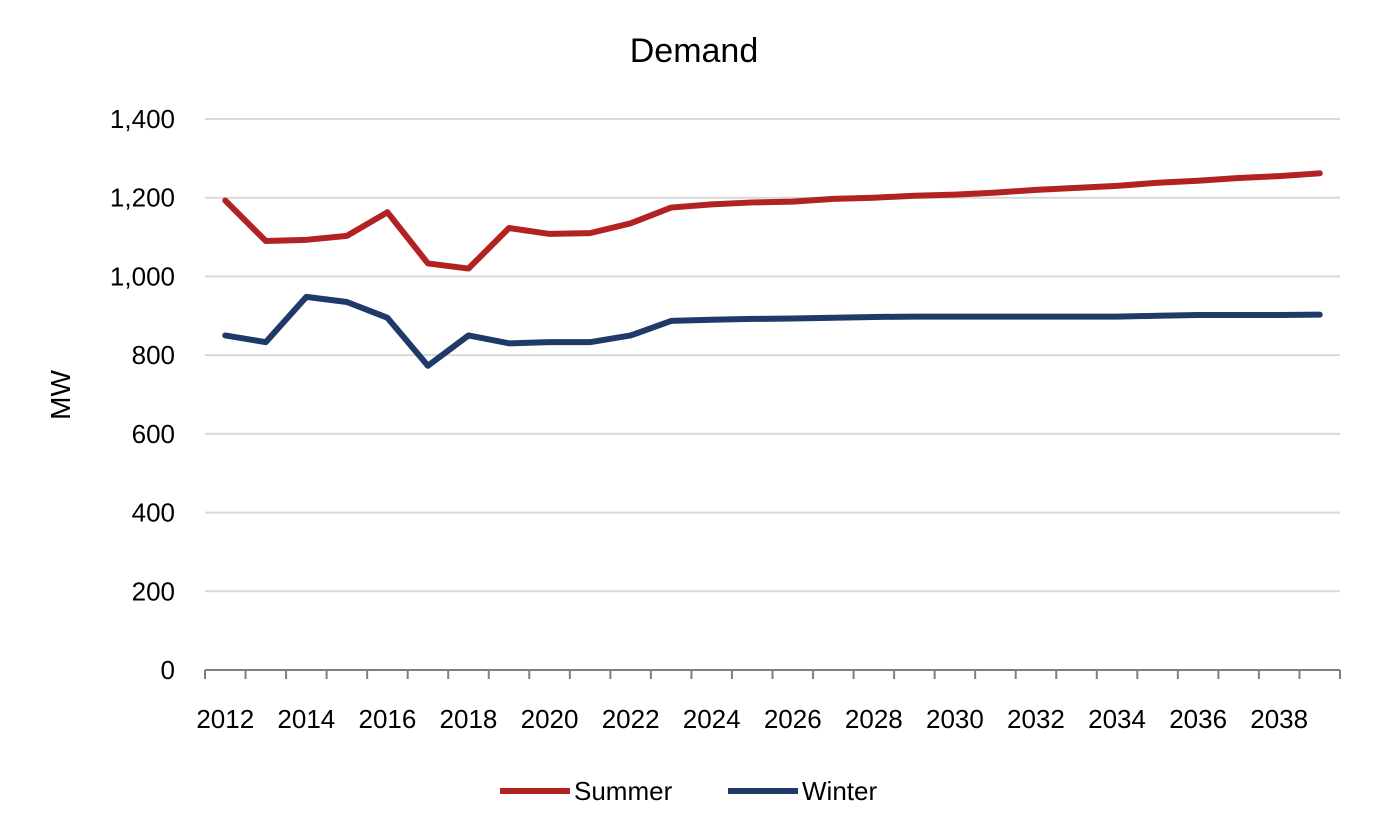 The image size is (1388, 836). I want to click on x-tick-label: 2020, so click(550, 719).